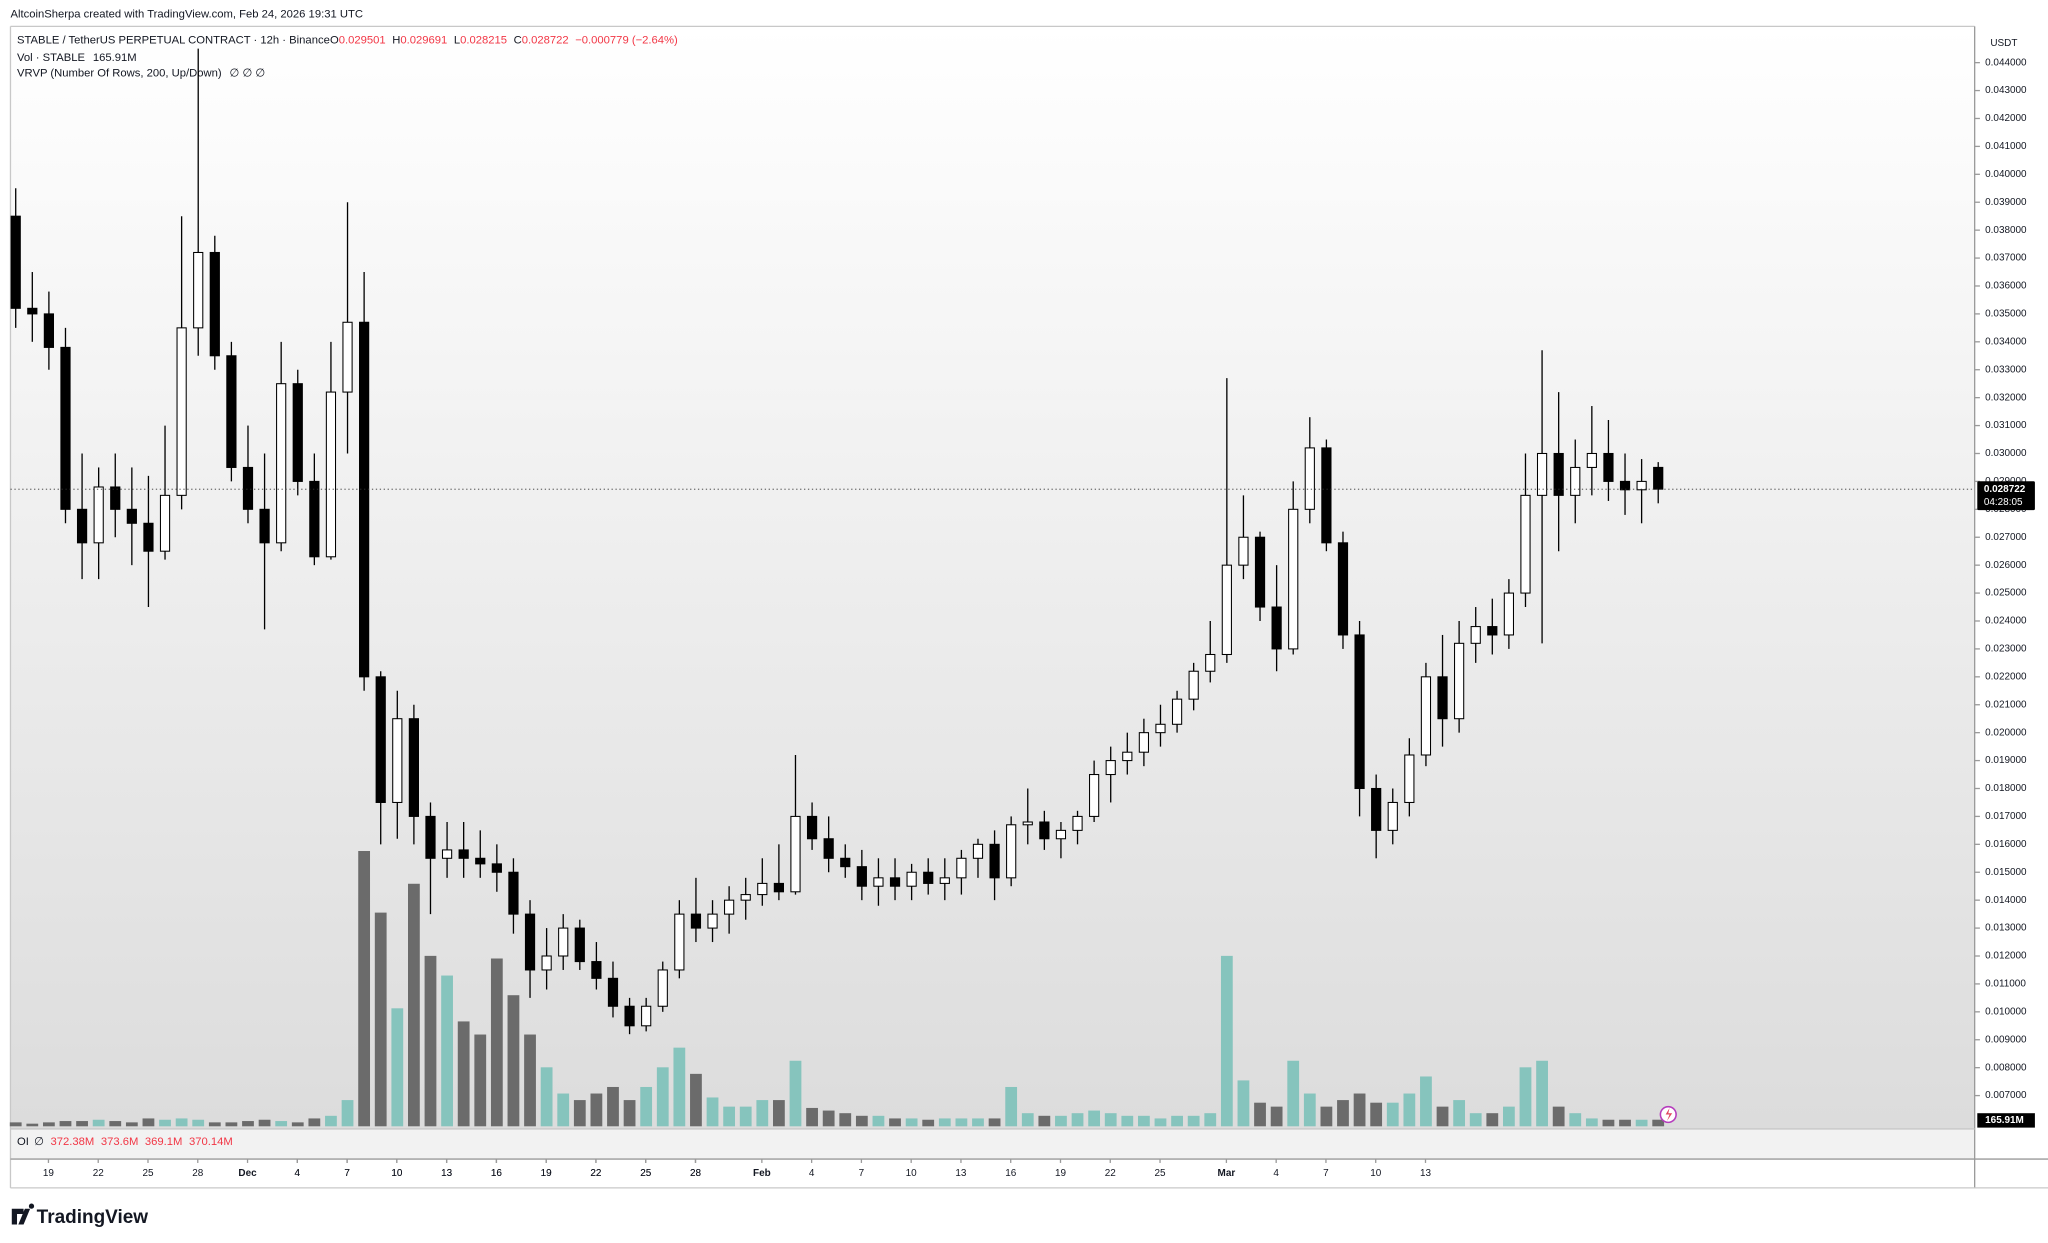 The height and width of the screenshot is (1243, 2048). What do you see at coordinates (141, 73) in the screenshot?
I see `vrvp: VRVP (Number Of Rows, 200, Up/Down) ∅ ∅ ∅` at bounding box center [141, 73].